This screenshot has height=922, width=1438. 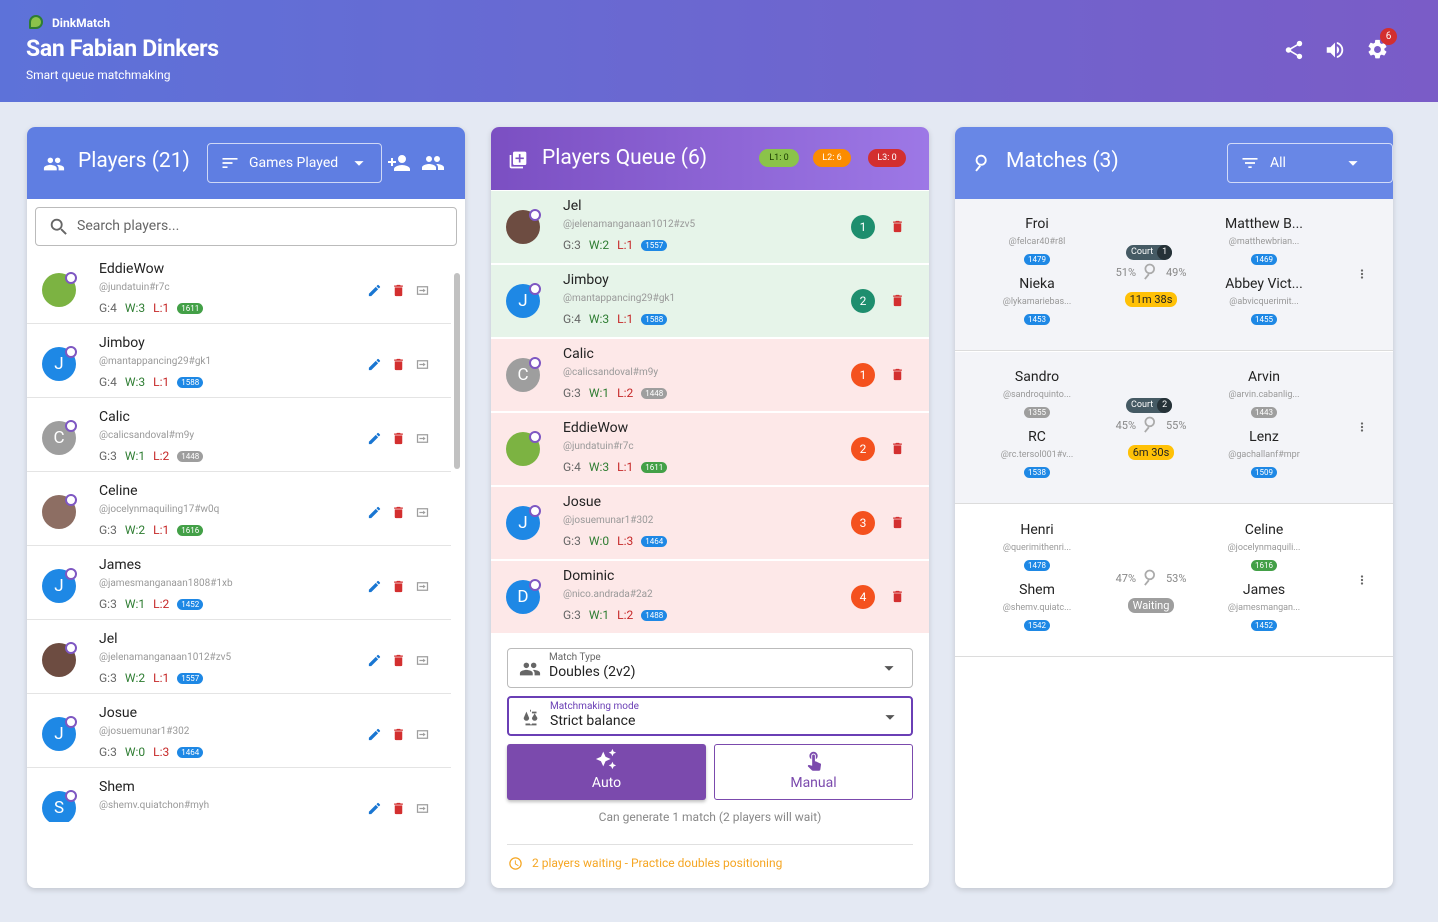 What do you see at coordinates (523, 523) in the screenshot?
I see `avatar-initial: J` at bounding box center [523, 523].